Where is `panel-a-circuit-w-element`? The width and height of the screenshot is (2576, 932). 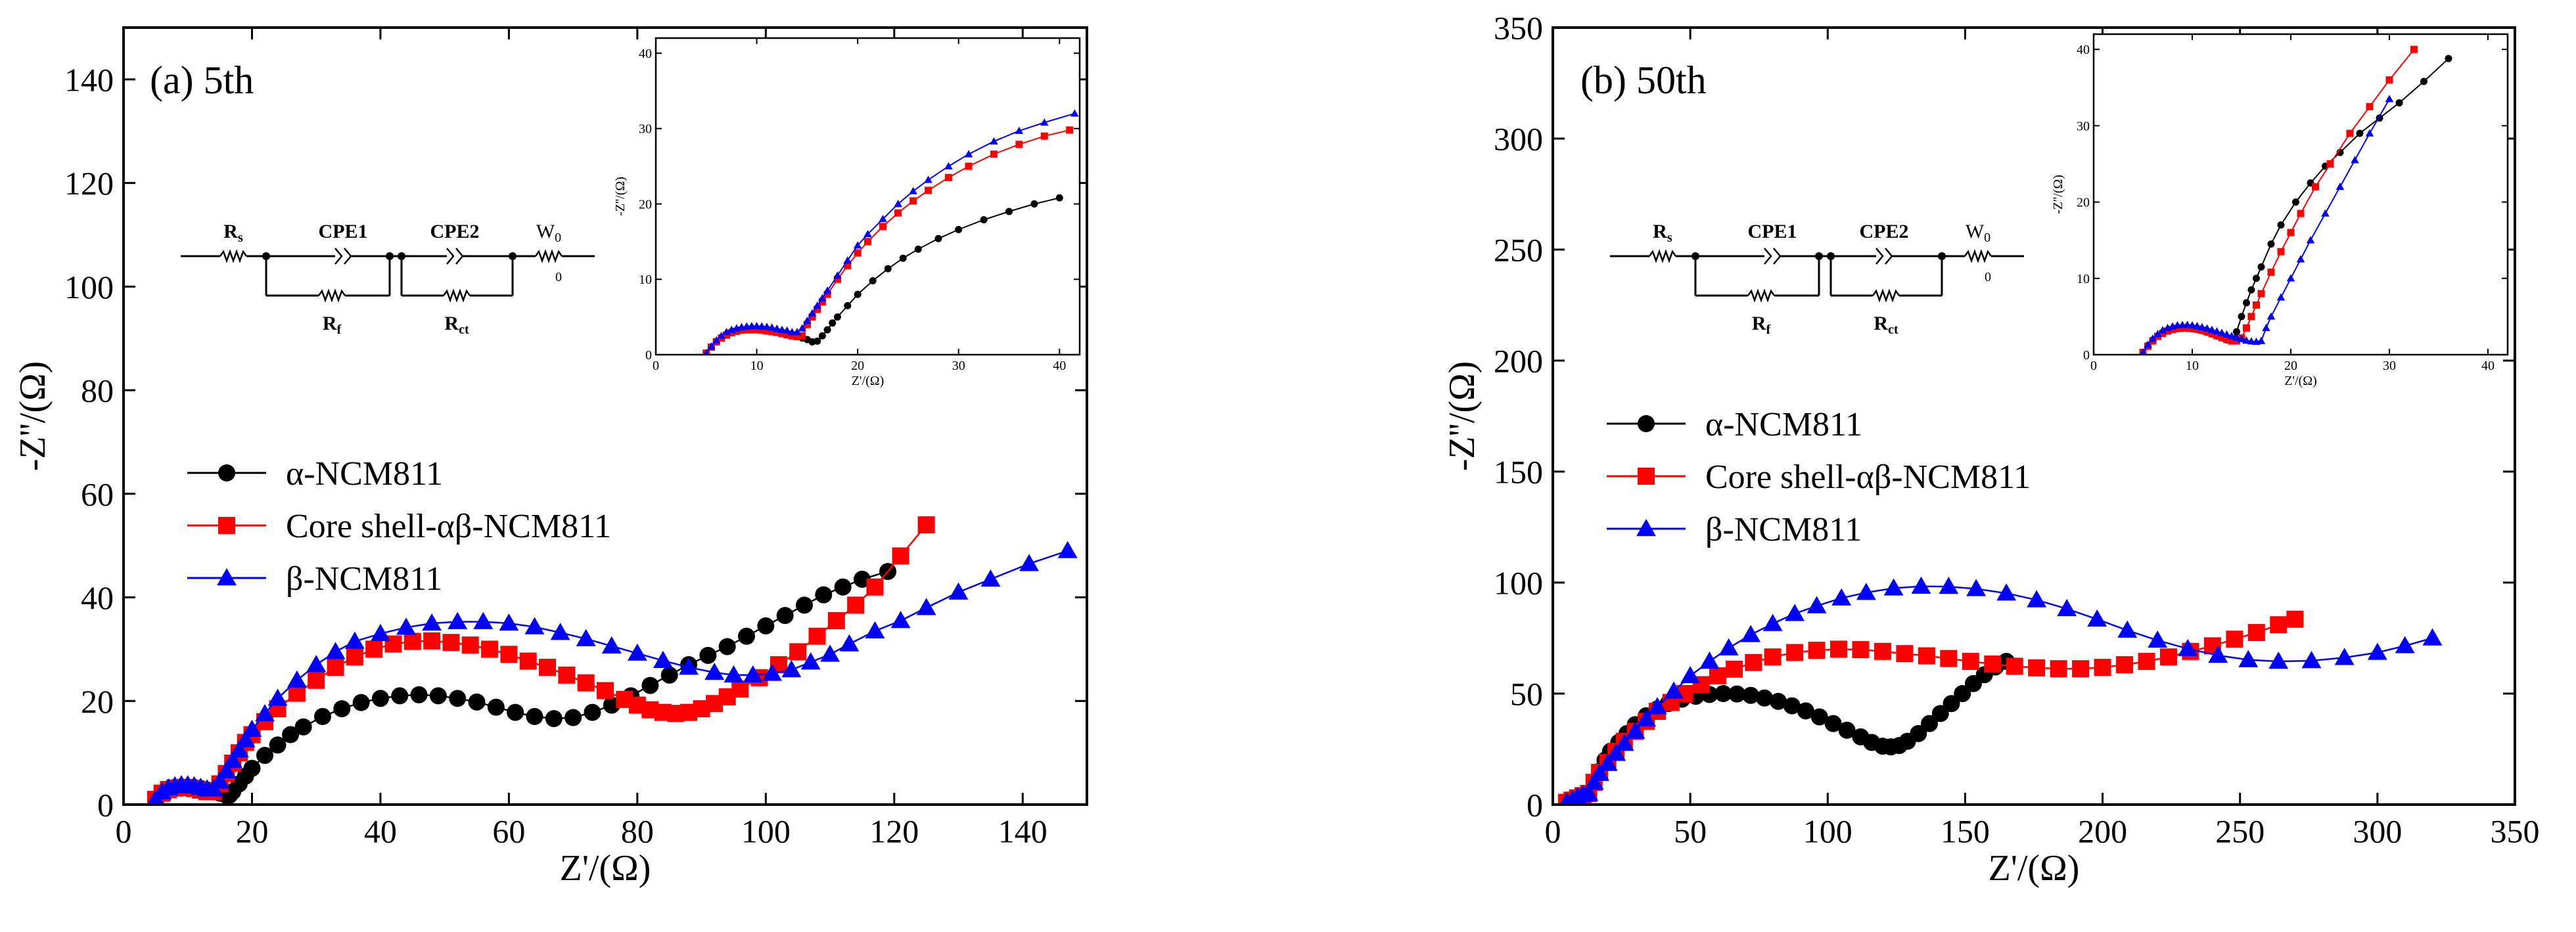 panel-a-circuit-w-element is located at coordinates (549, 256).